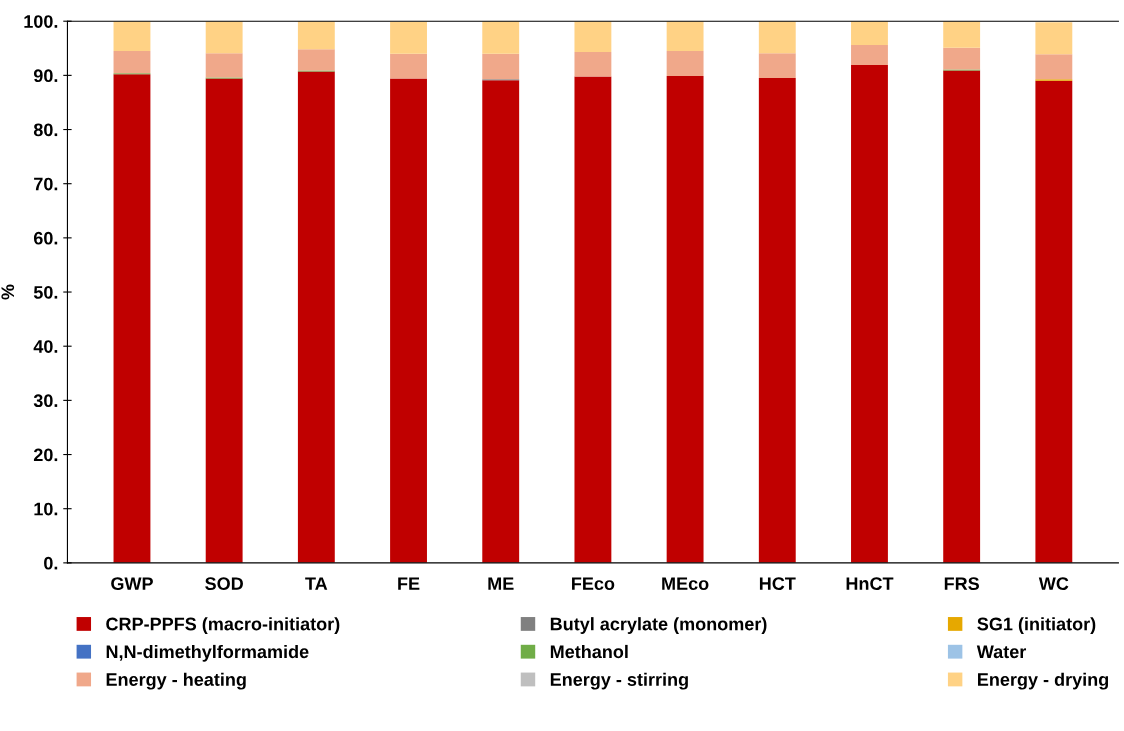  What do you see at coordinates (8, 292) in the screenshot?
I see `y-axis-title: %` at bounding box center [8, 292].